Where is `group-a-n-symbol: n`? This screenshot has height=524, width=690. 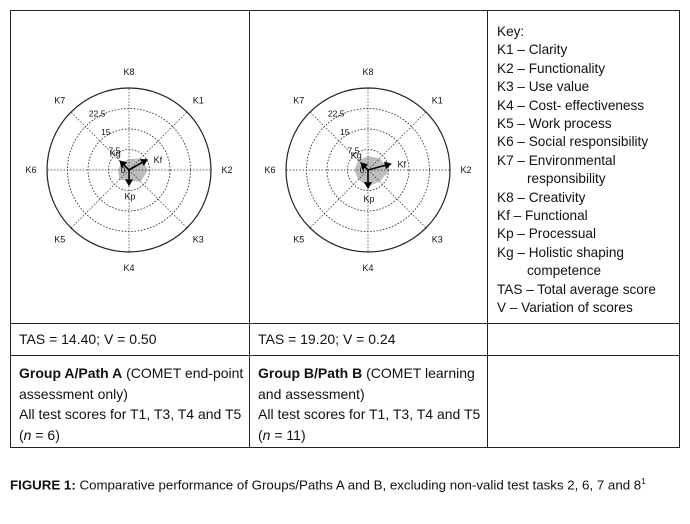 group-a-n-symbol: n is located at coordinates (27, 434).